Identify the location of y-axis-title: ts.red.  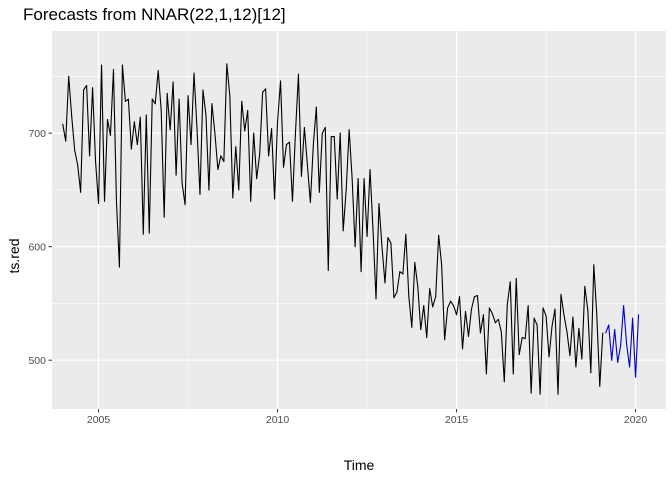
(14, 255).